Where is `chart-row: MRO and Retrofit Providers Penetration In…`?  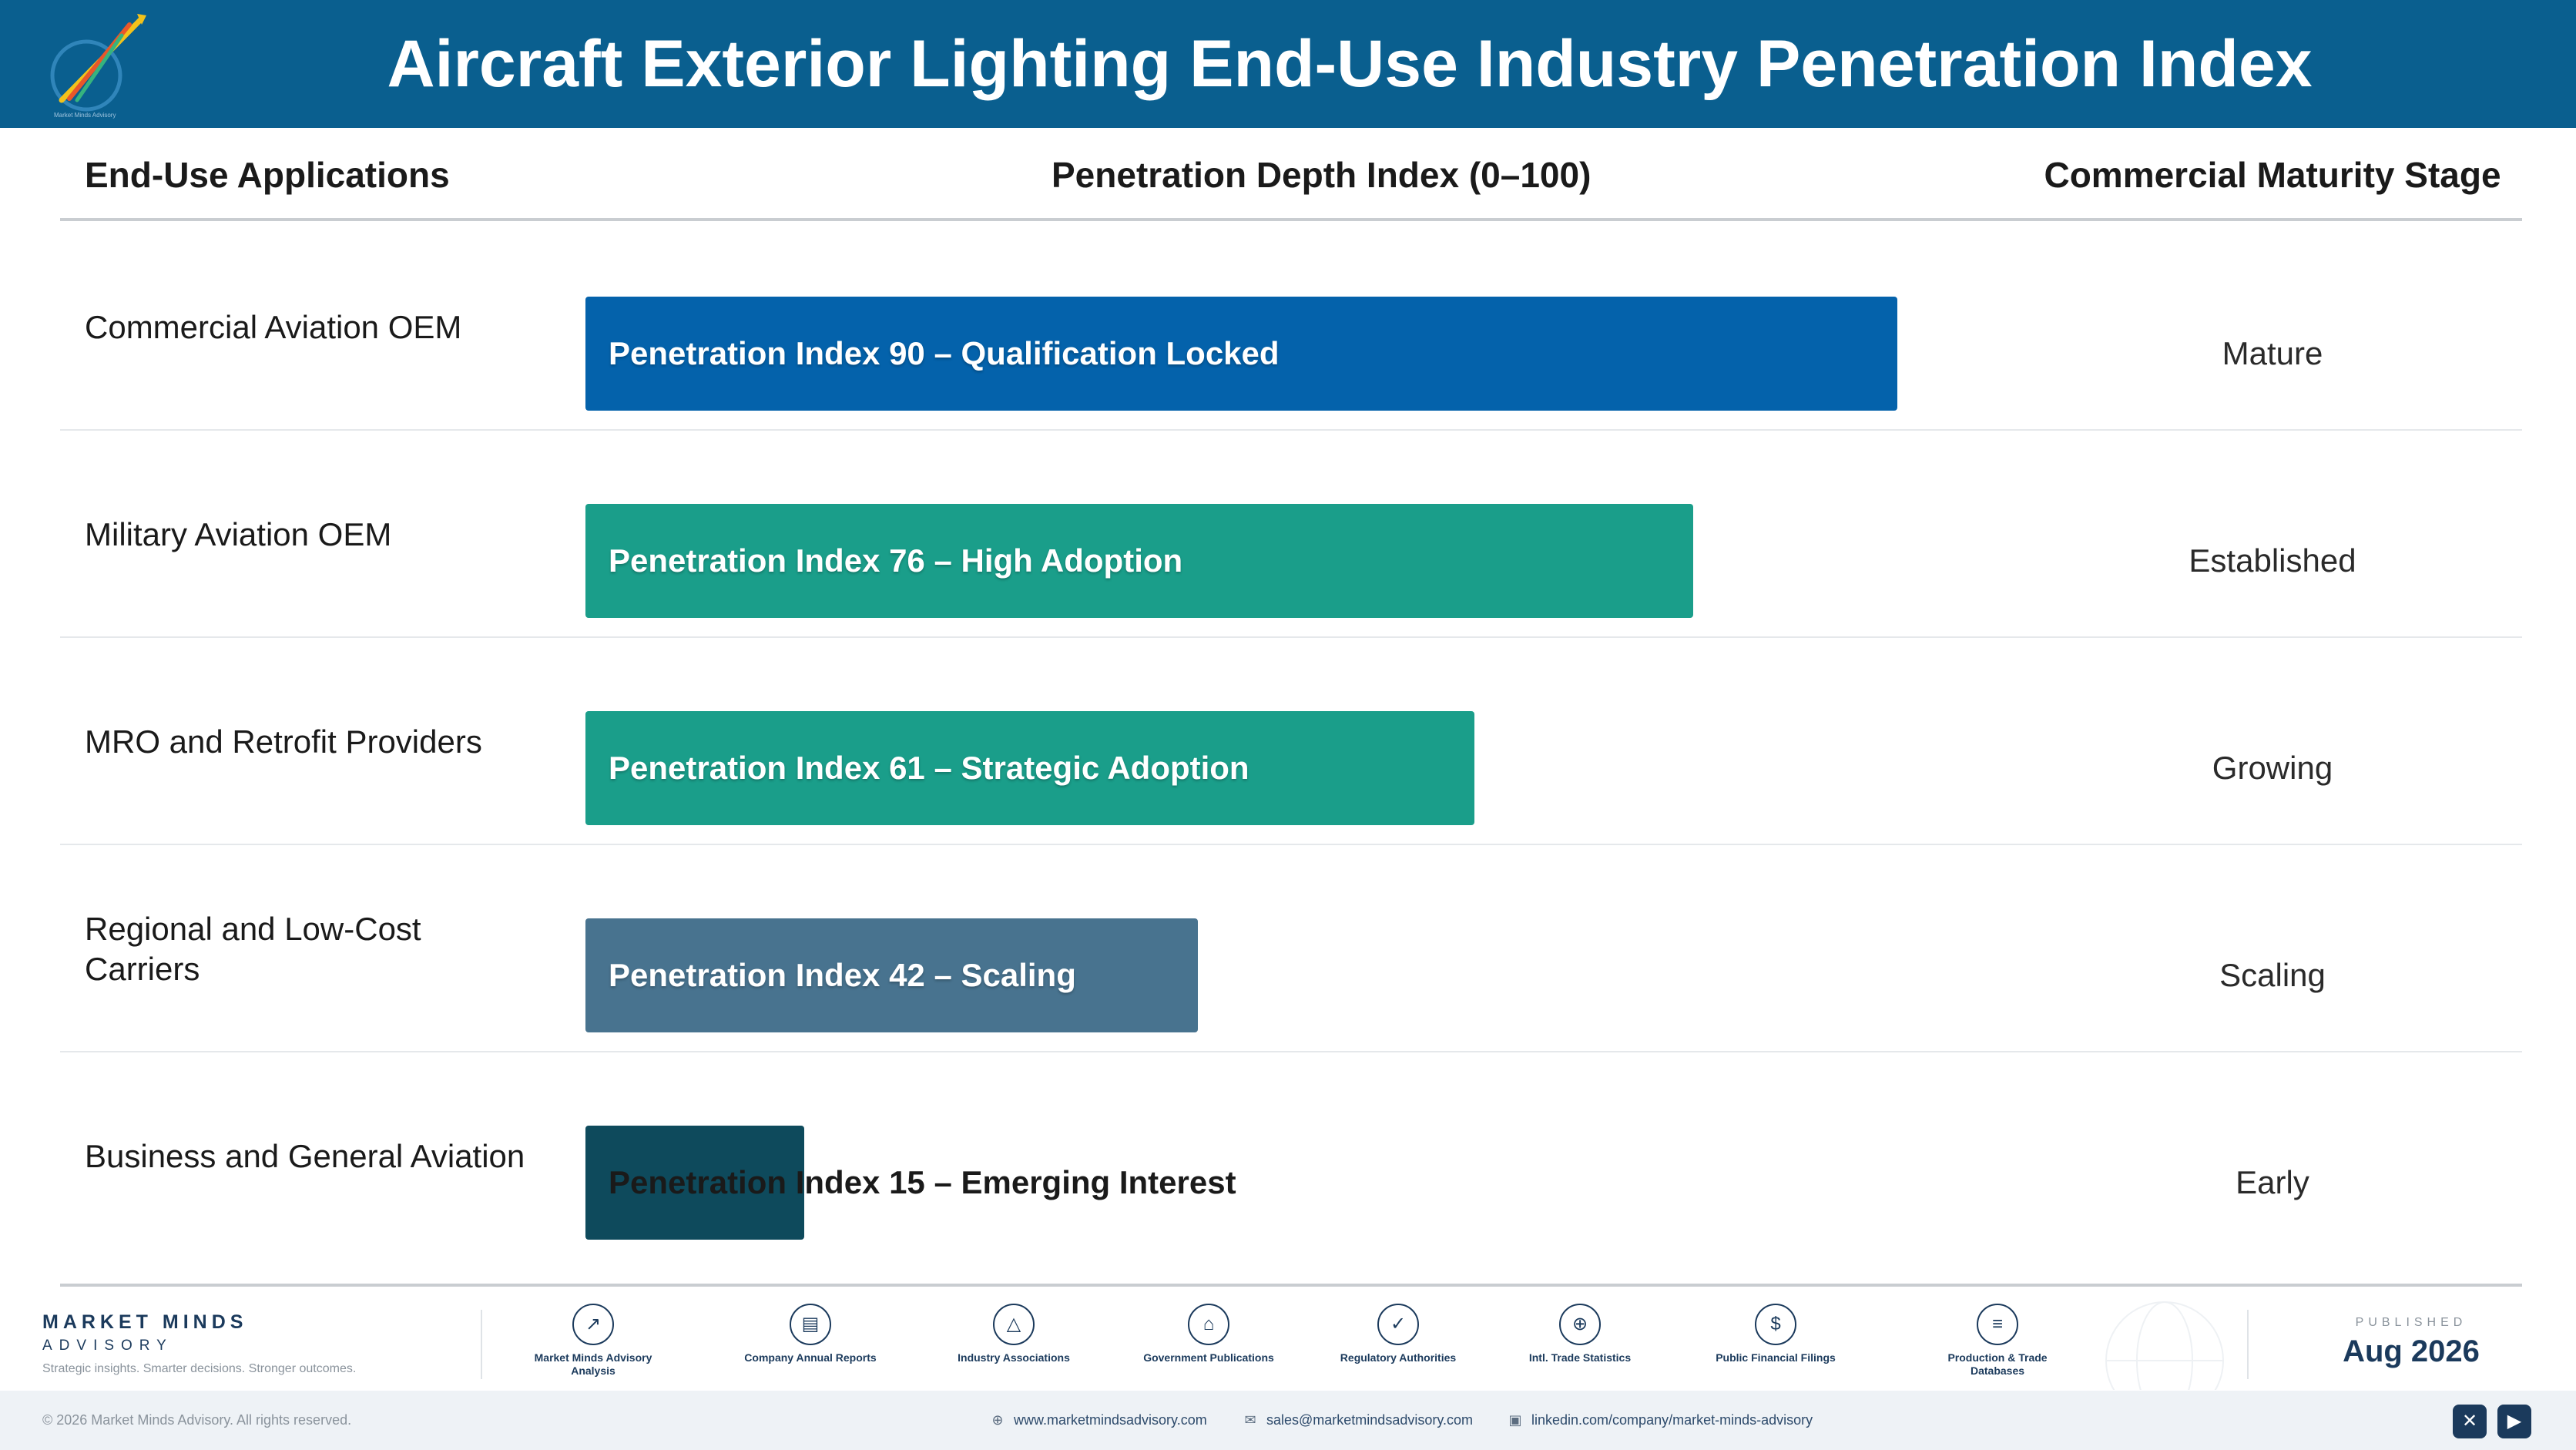 chart-row: MRO and Retrofit Providers Penetration In… is located at coordinates (1288, 741).